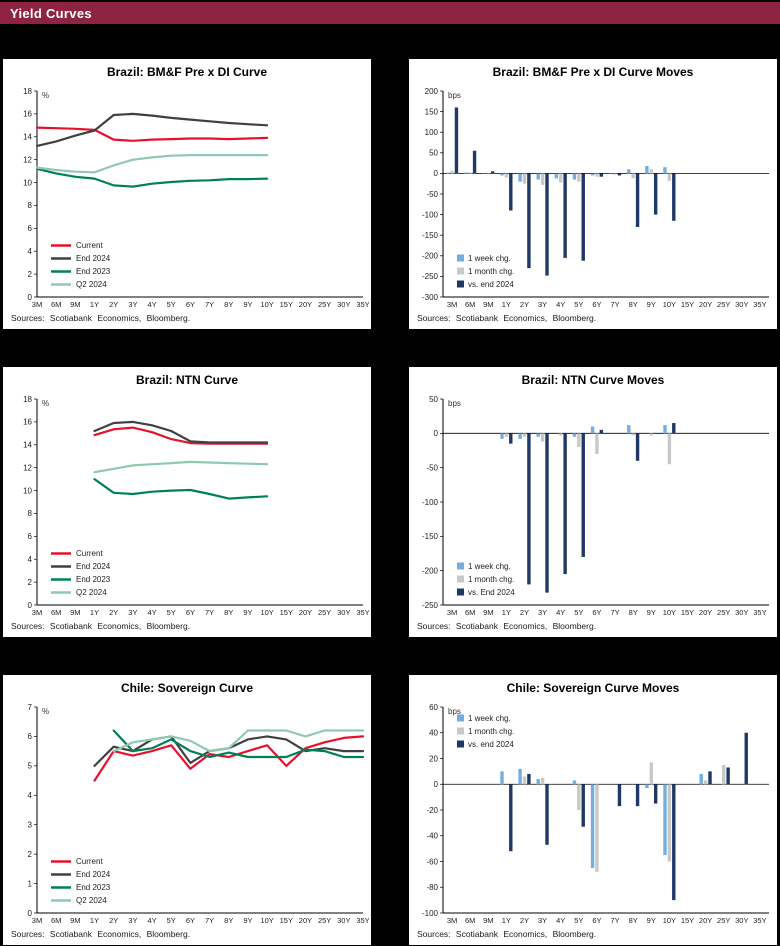 The height and width of the screenshot is (946, 780). Describe the element at coordinates (27, 182) in the screenshot. I see `svg-text: 10` at that location.